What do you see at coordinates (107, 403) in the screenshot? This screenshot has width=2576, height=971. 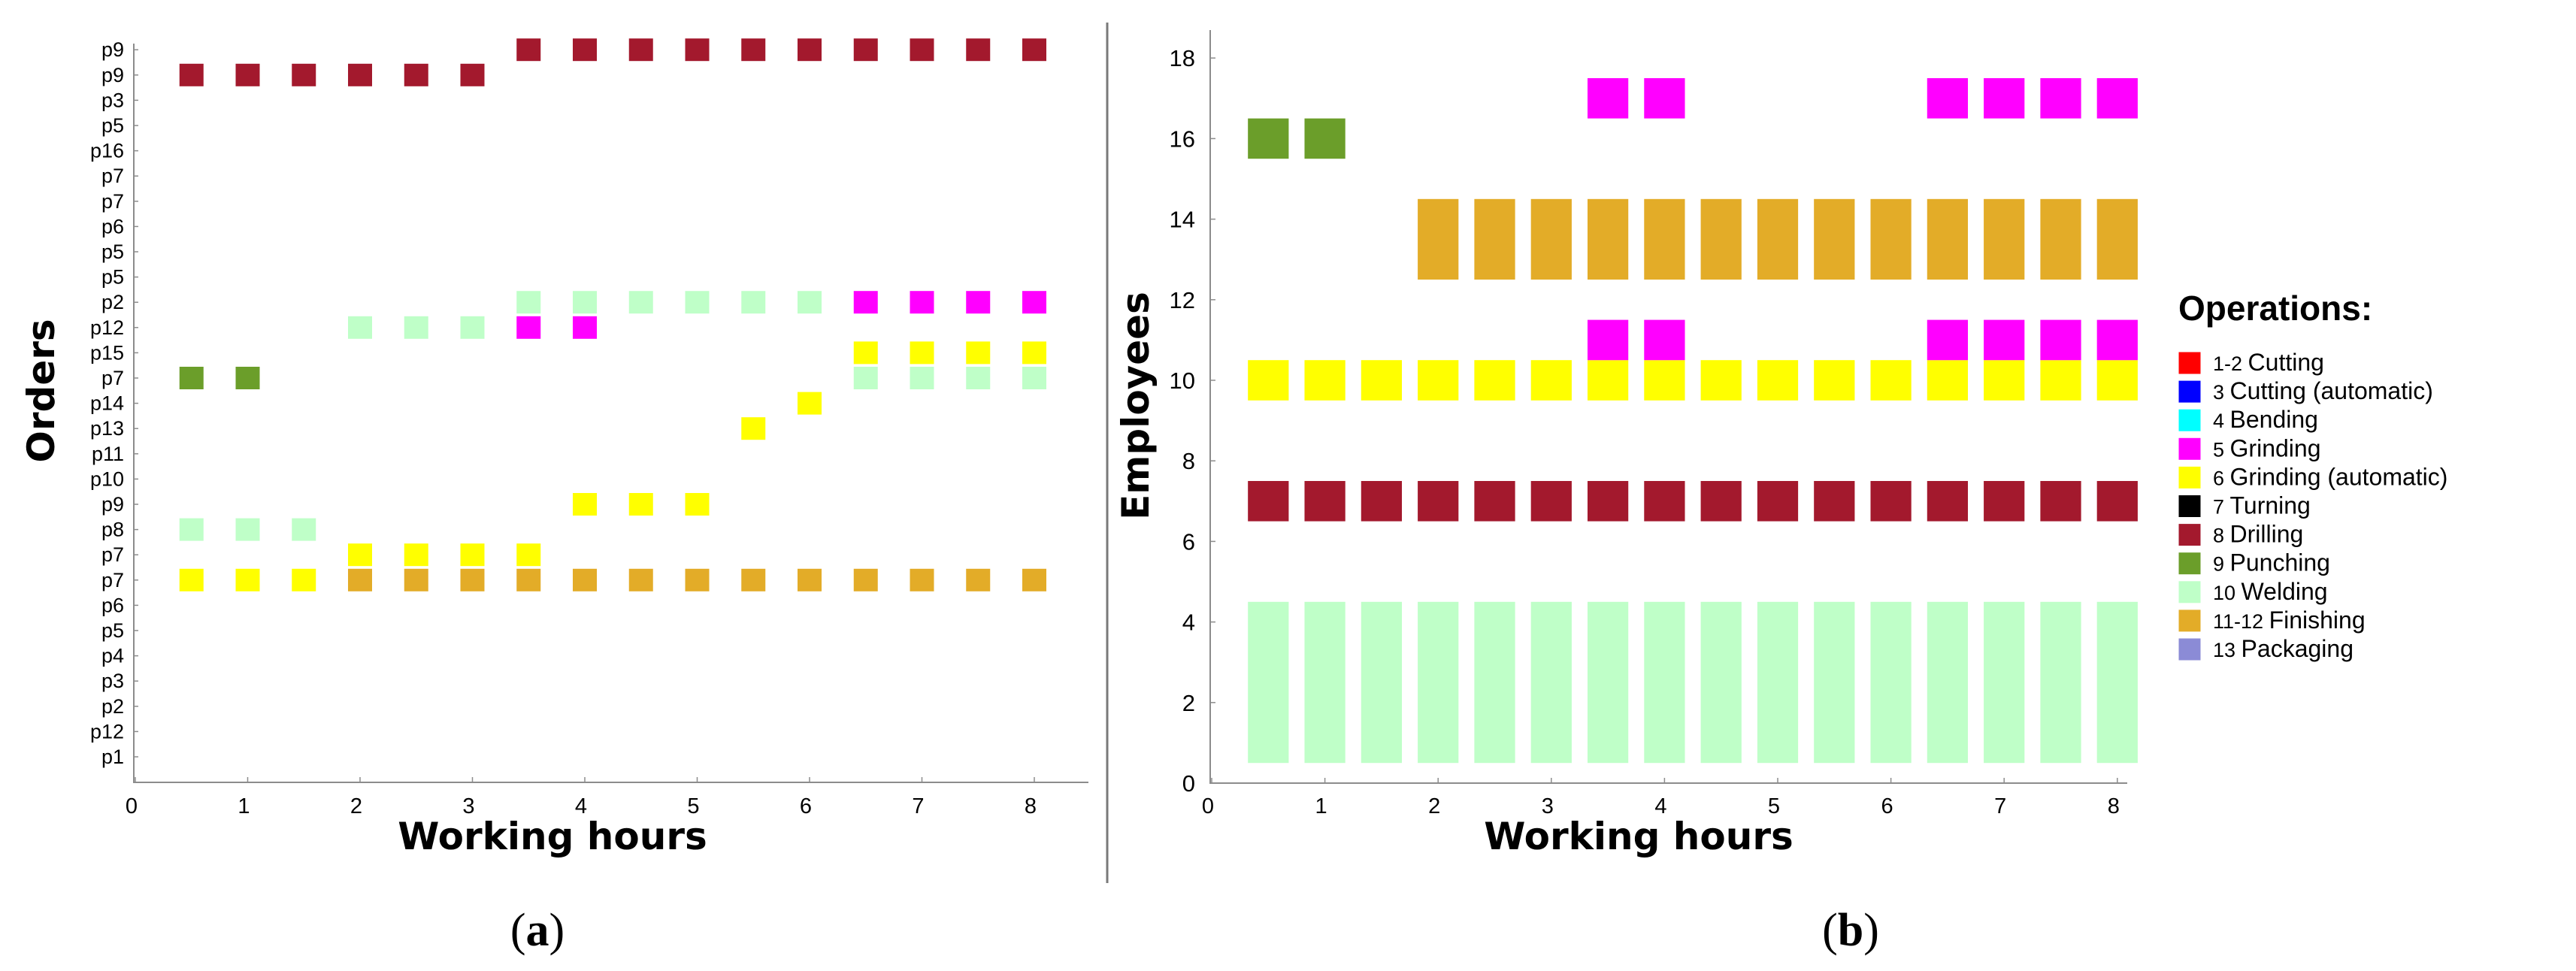 I see `chart-a-y-tick-label: p14` at bounding box center [107, 403].